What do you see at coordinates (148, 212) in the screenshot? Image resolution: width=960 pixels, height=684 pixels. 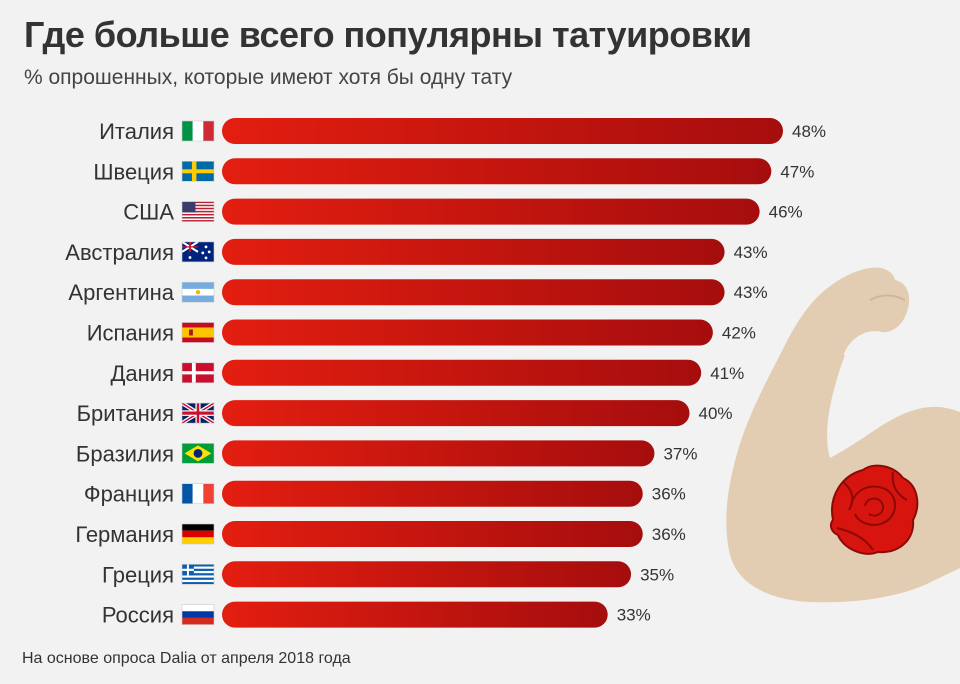 I see `category-label: США` at bounding box center [148, 212].